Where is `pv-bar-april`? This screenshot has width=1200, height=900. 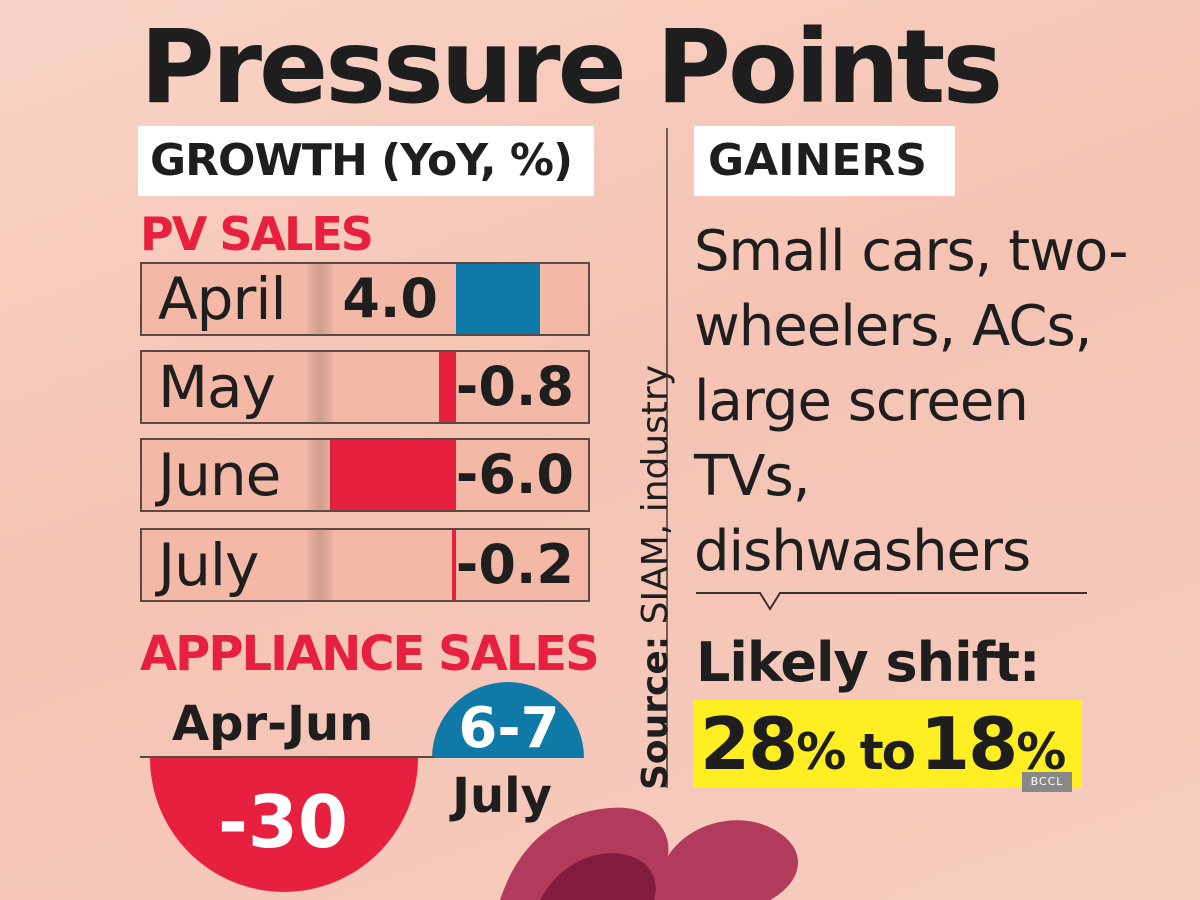
pv-bar-april is located at coordinates (498, 299).